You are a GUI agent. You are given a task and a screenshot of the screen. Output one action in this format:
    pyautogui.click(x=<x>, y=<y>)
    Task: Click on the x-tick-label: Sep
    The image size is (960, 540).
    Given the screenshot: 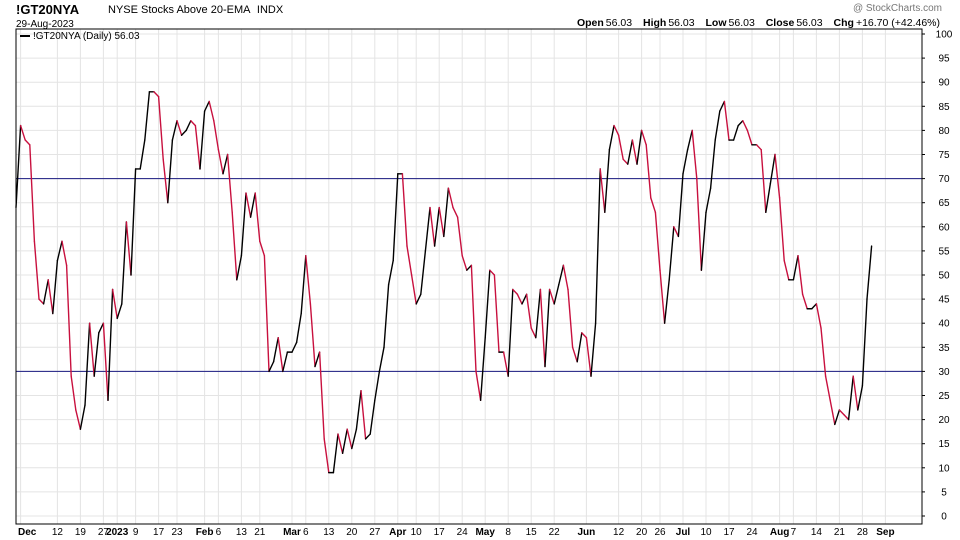 What is the action you would take?
    pyautogui.click(x=885, y=532)
    